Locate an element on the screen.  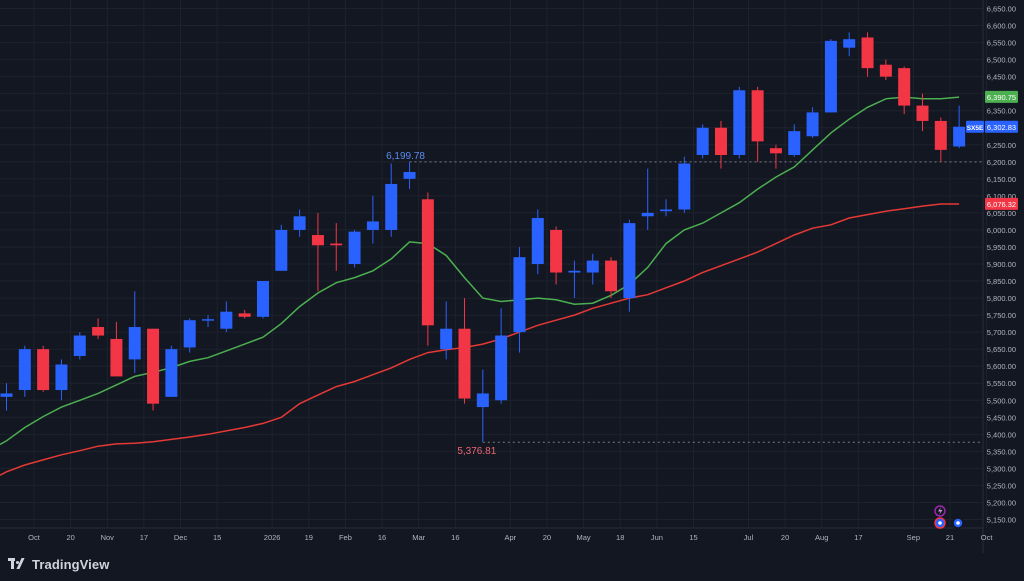
event-dot-center is located at coordinates (958, 523).